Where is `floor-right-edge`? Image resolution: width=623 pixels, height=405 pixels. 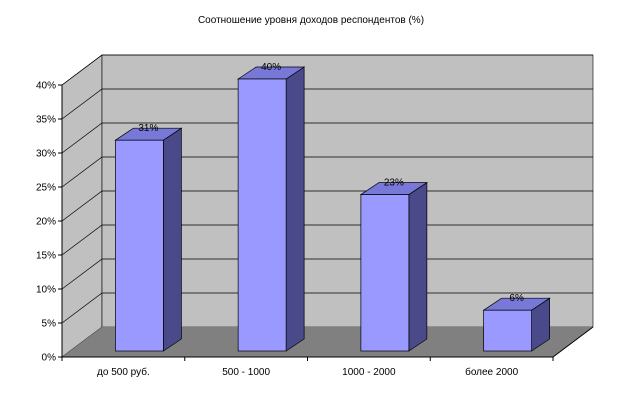 floor-right-edge is located at coordinates (573, 342).